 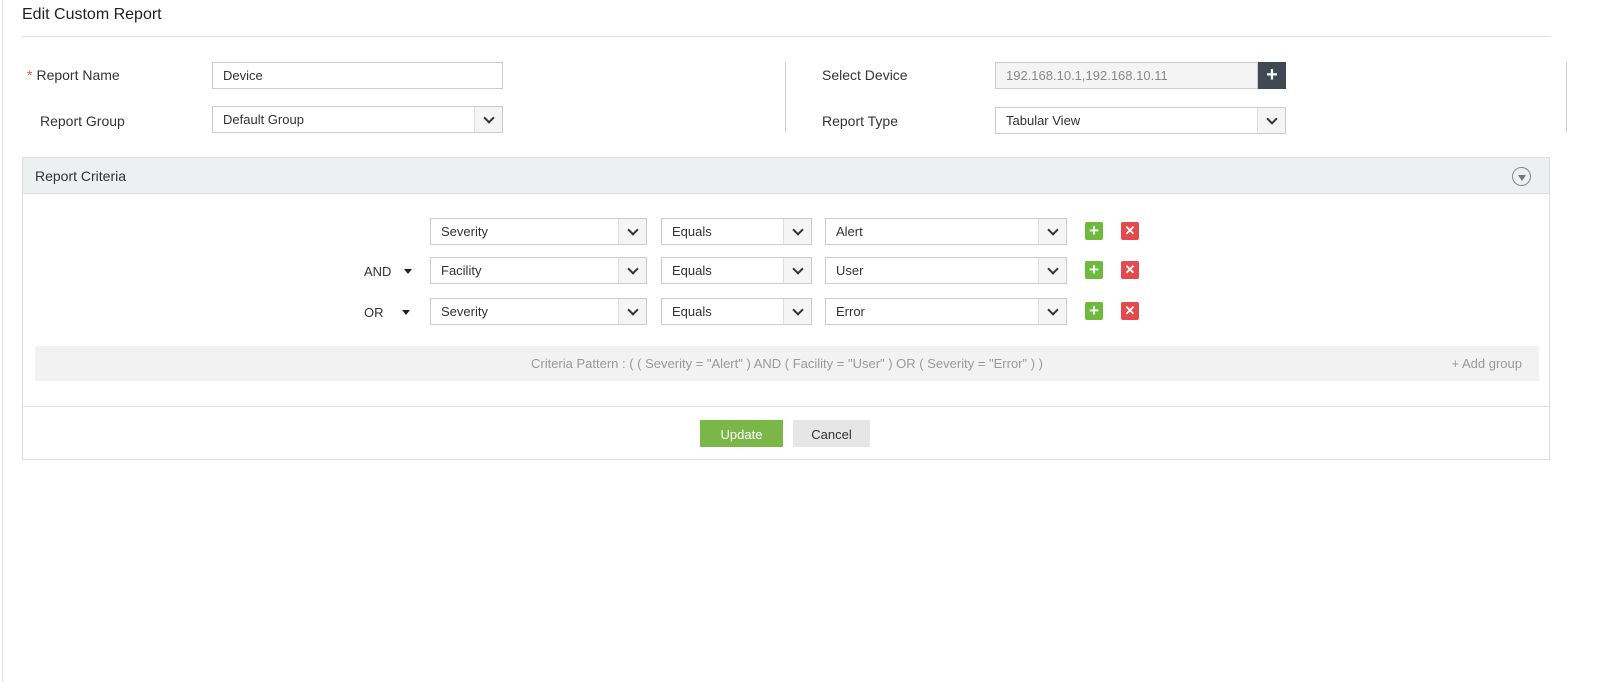 What do you see at coordinates (461, 270) in the screenshot?
I see `criteria-field-value: Facility` at bounding box center [461, 270].